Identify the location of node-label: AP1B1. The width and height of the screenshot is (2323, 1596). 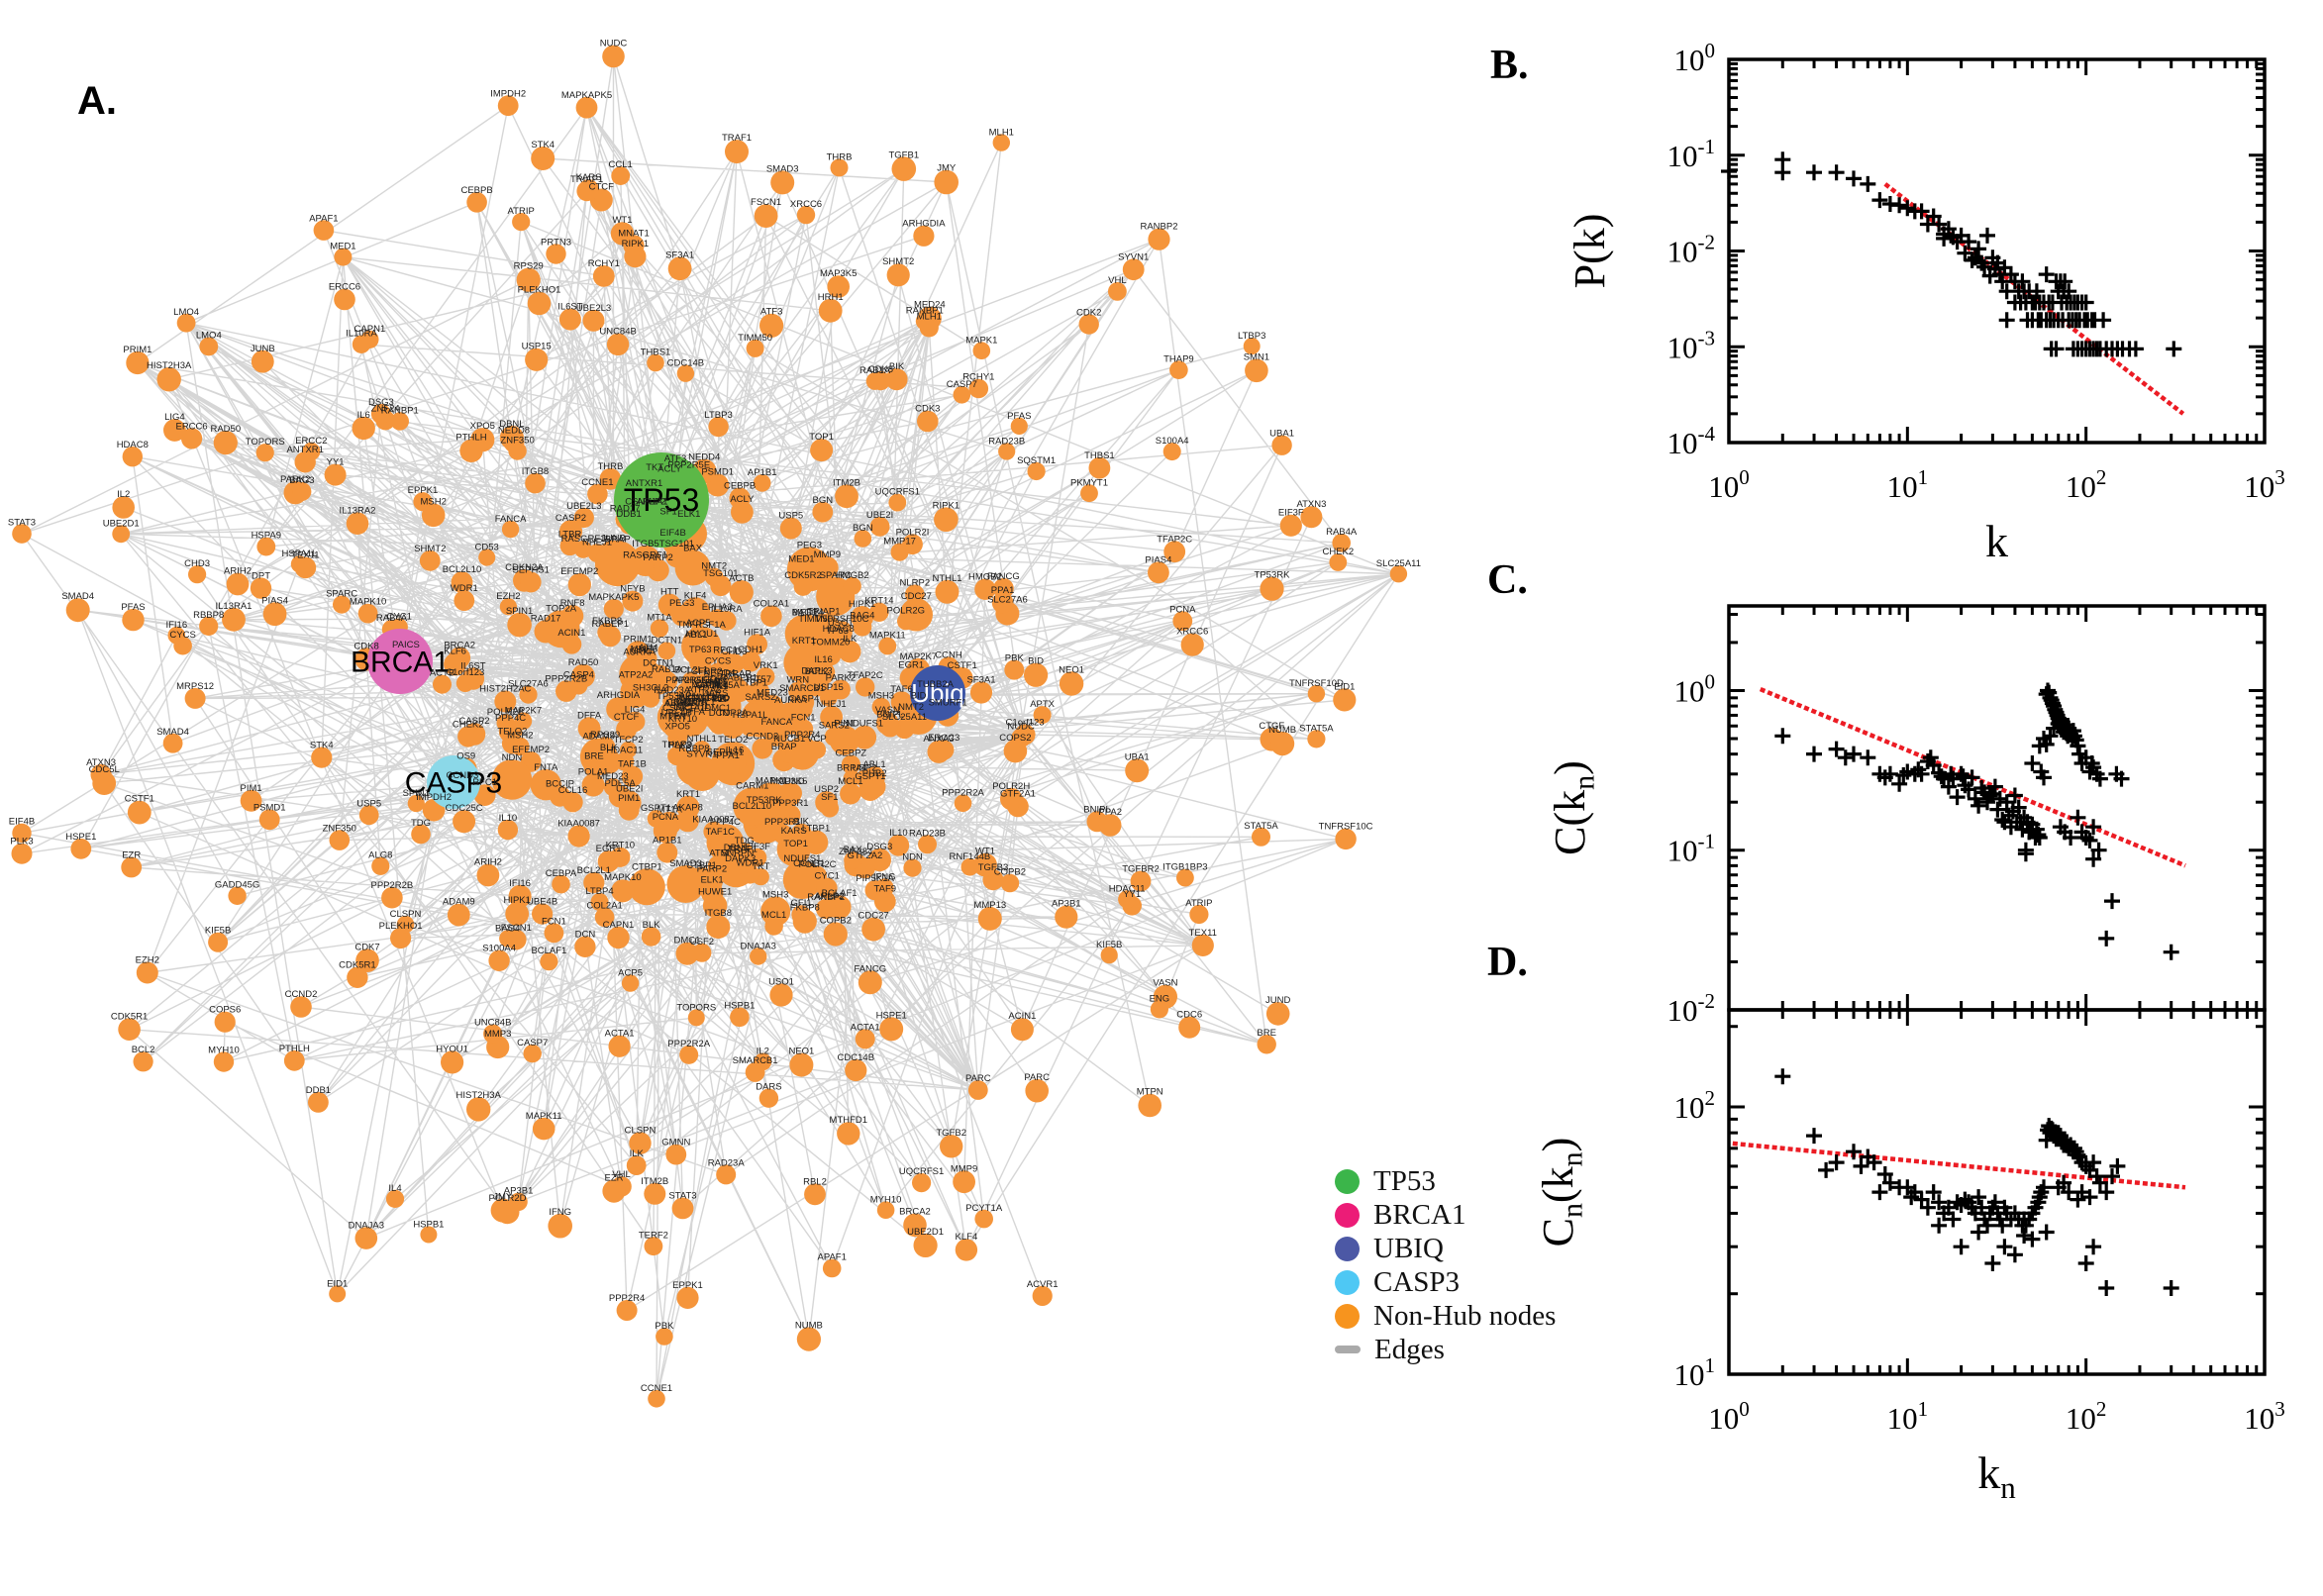
(762, 473).